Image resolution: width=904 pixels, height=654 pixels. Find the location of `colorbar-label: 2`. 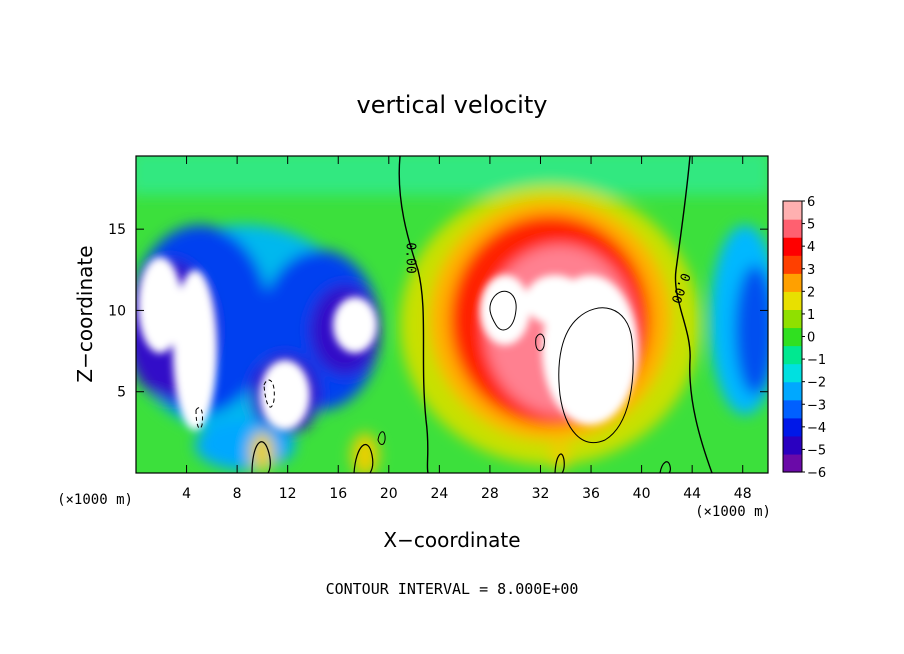

colorbar-label: 2 is located at coordinates (811, 292).